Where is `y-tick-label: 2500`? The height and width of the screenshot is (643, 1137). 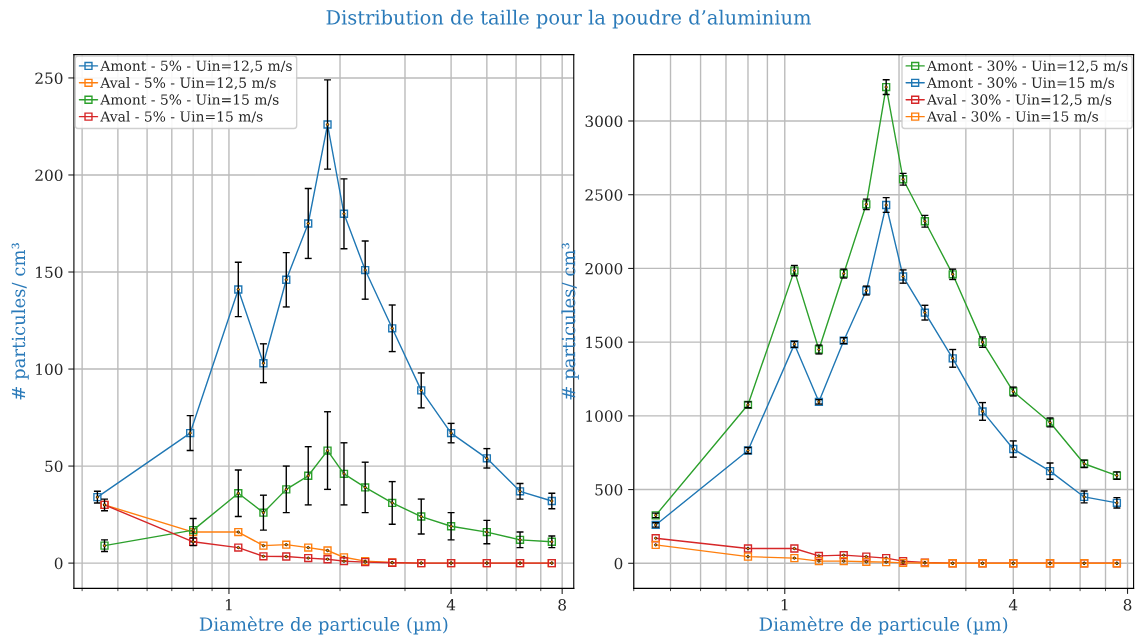 y-tick-label: 2500 is located at coordinates (604, 195).